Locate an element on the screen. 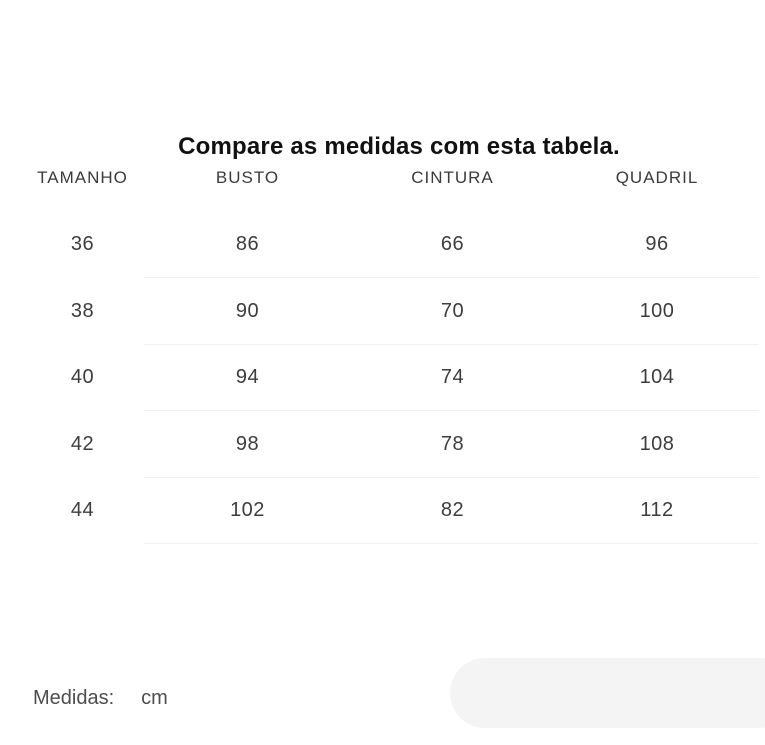 The width and height of the screenshot is (765, 745). column-header-tamanho: TAMANHO is located at coordinates (82, 178).